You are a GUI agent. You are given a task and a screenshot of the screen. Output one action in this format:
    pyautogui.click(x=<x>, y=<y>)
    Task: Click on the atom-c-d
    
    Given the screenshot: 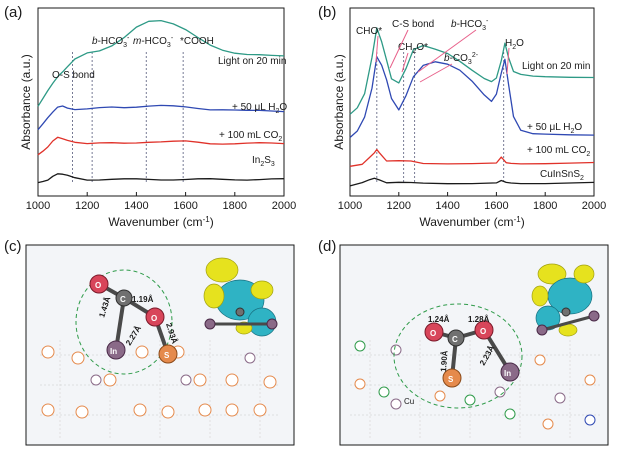 What is the action you would take?
    pyautogui.click(x=456, y=338)
    